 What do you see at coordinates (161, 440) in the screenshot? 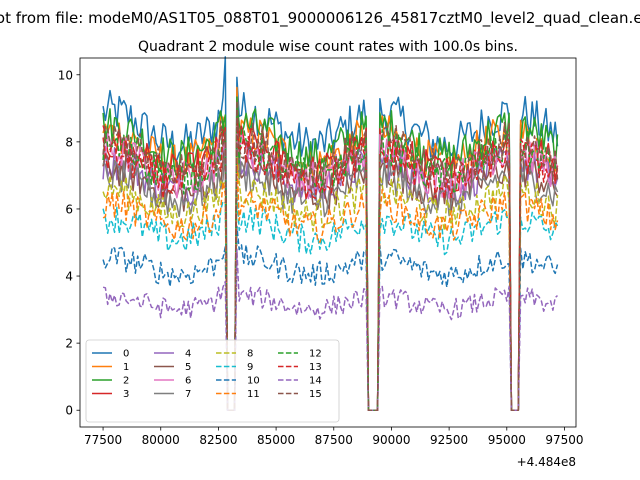
I see `x-tick-label: 80000` at bounding box center [161, 440].